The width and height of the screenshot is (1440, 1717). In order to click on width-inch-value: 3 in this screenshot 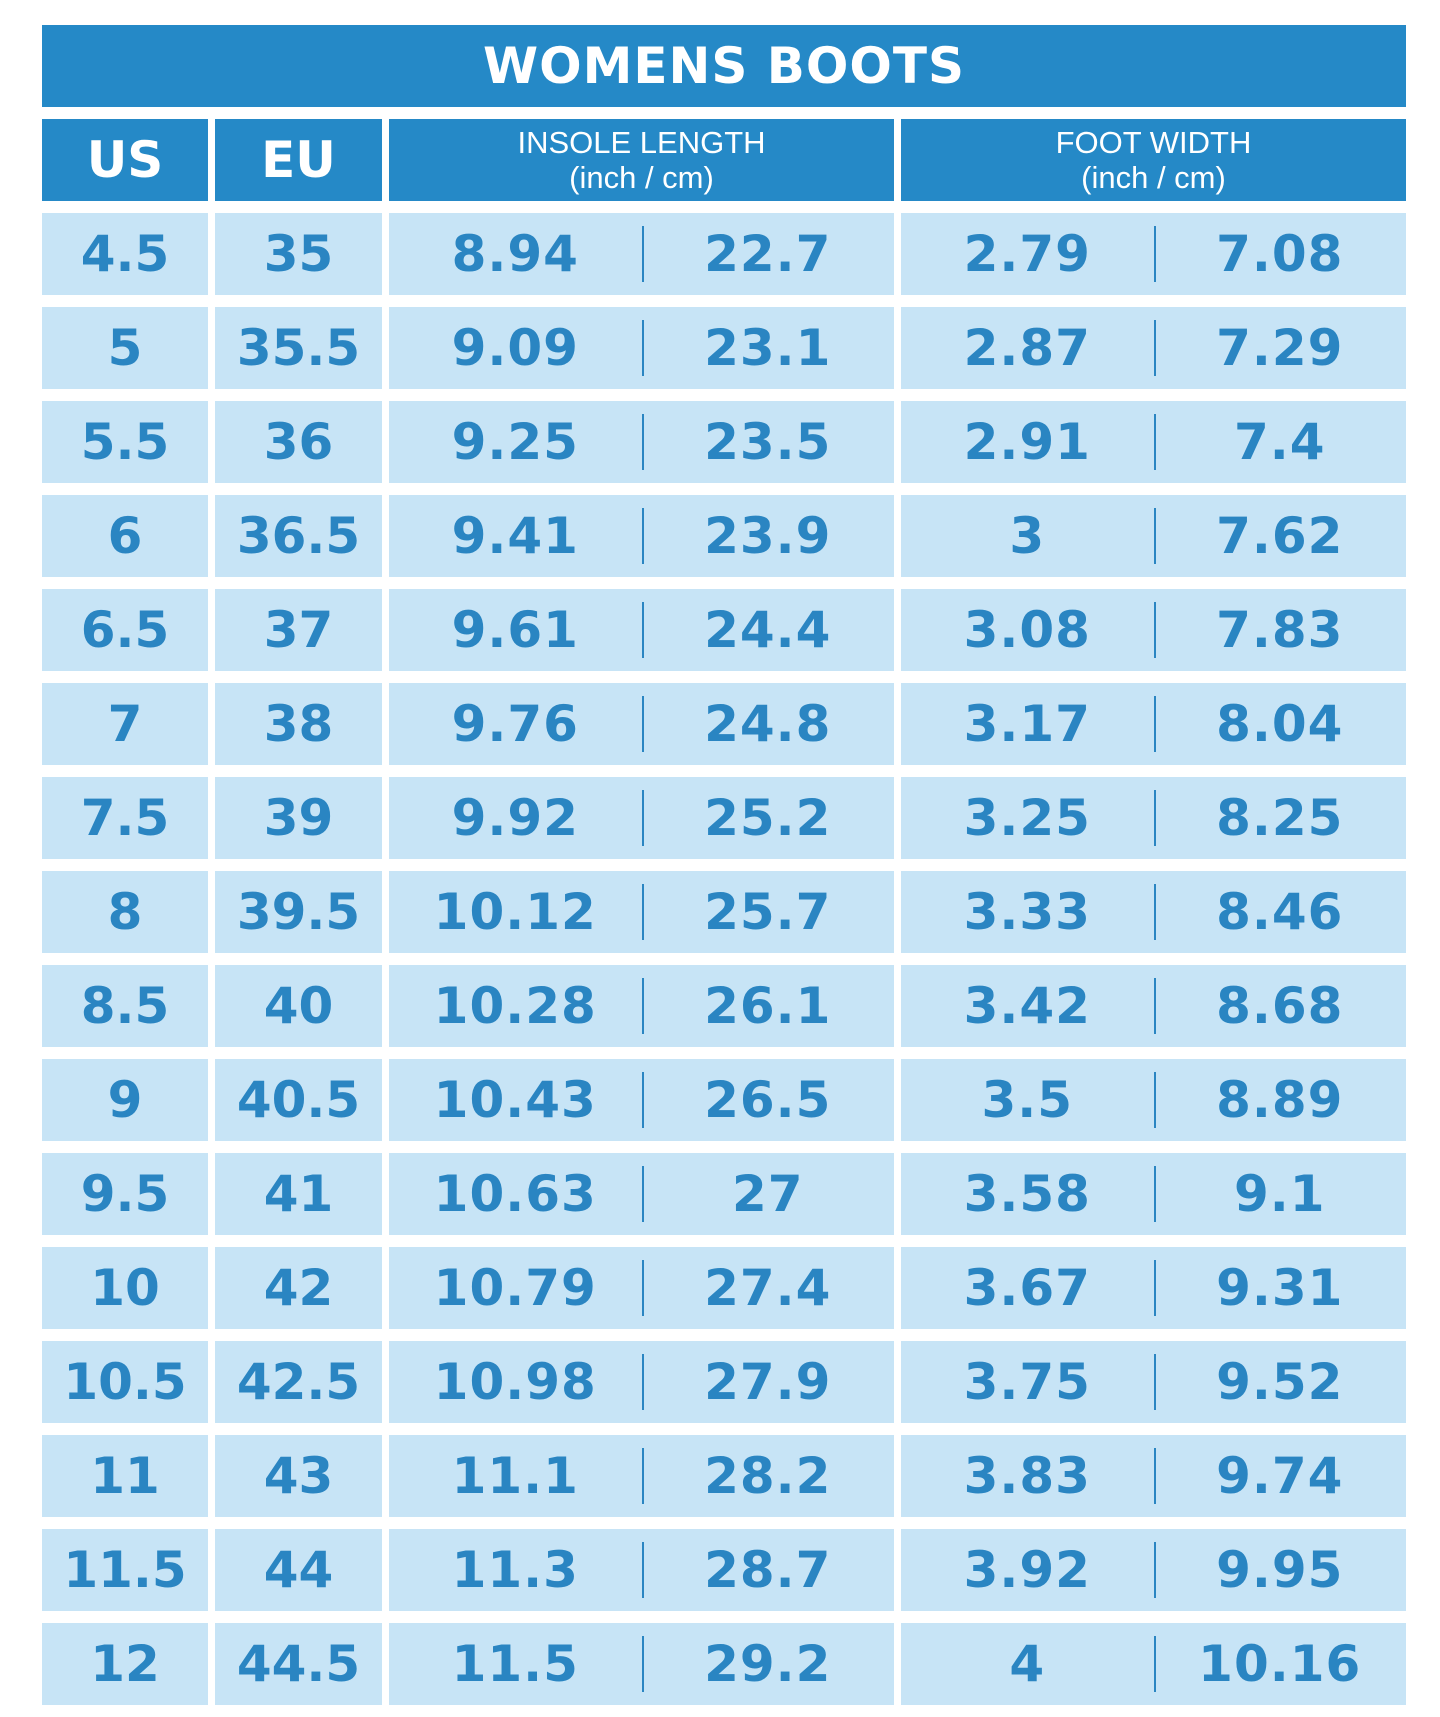, I will do `click(1027, 536)`.